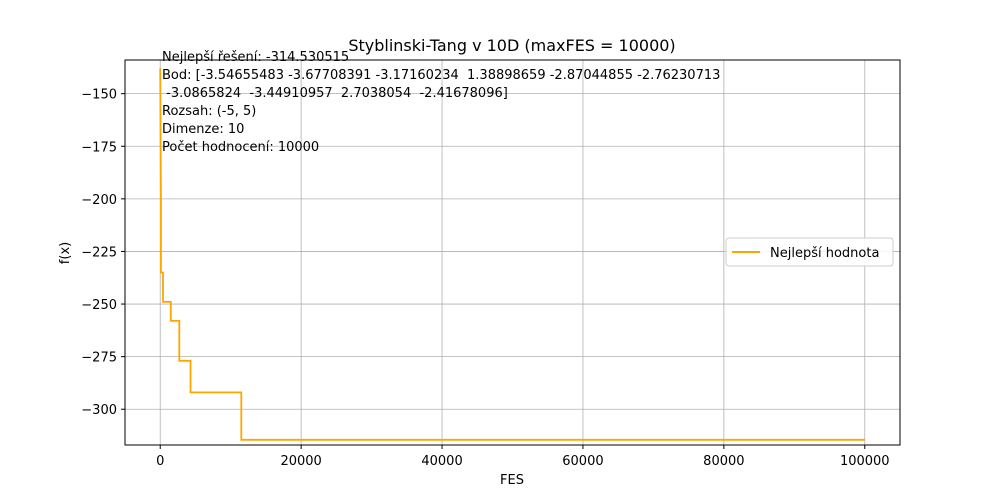 The height and width of the screenshot is (500, 1000). Describe the element at coordinates (99, 252) in the screenshot. I see `y-tick-label: −225` at that location.